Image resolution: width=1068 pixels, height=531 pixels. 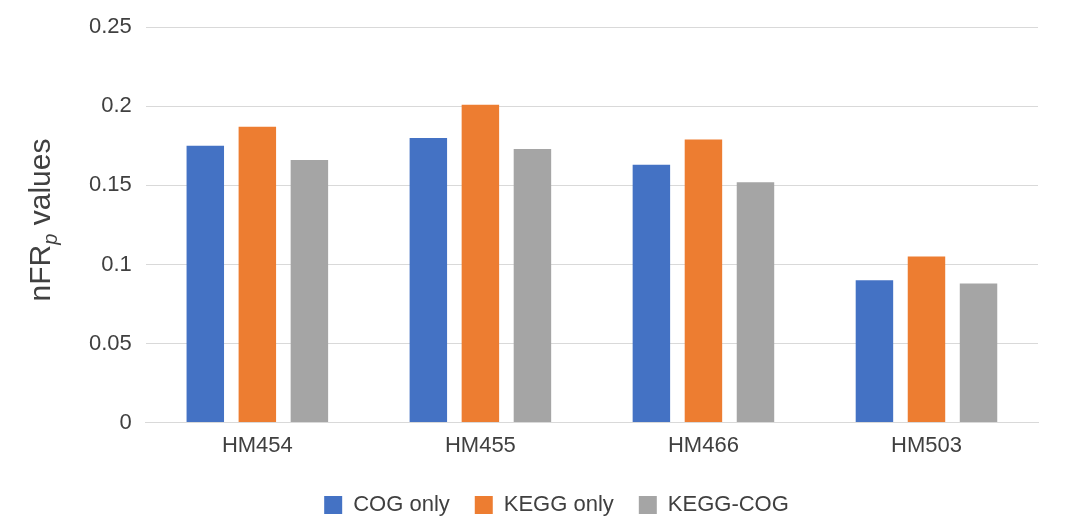 What do you see at coordinates (703, 444) in the screenshot?
I see `x-tick-label: HM466` at bounding box center [703, 444].